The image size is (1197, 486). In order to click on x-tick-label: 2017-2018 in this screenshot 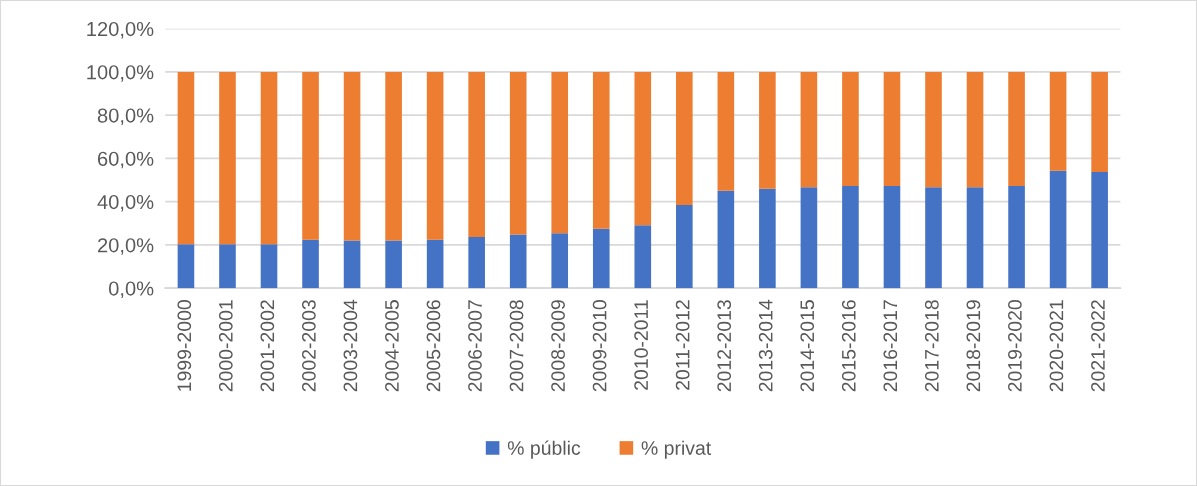, I will do `click(931, 346)`.